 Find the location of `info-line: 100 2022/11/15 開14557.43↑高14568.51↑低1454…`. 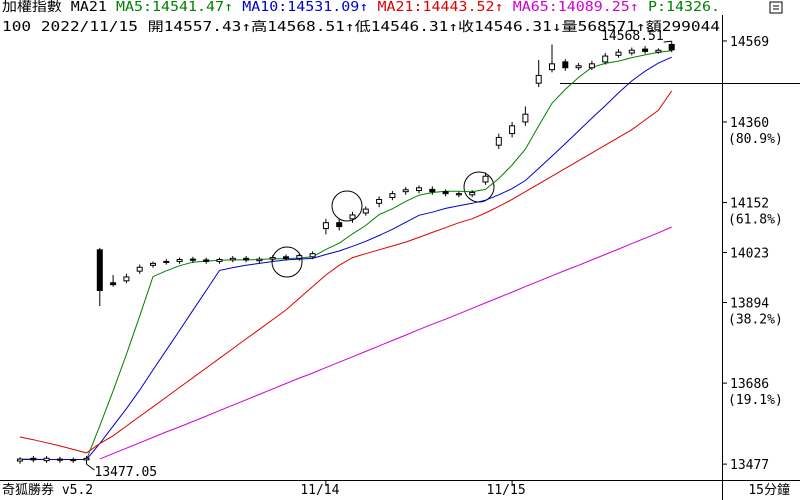

info-line: 100 2022/11/15 開14557.43↑高14568.51↑低1454… is located at coordinates (361, 27).